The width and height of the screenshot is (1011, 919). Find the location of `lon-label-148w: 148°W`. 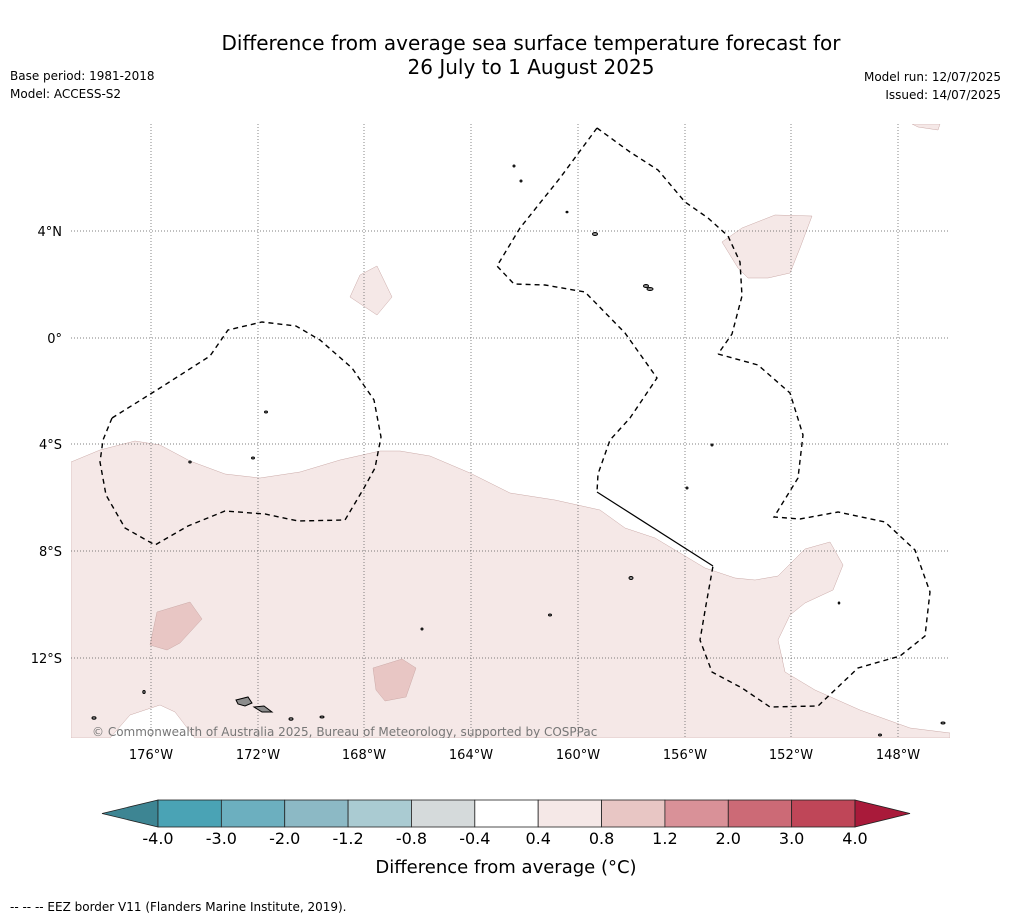

lon-label-148w: 148°W is located at coordinates (898, 755).